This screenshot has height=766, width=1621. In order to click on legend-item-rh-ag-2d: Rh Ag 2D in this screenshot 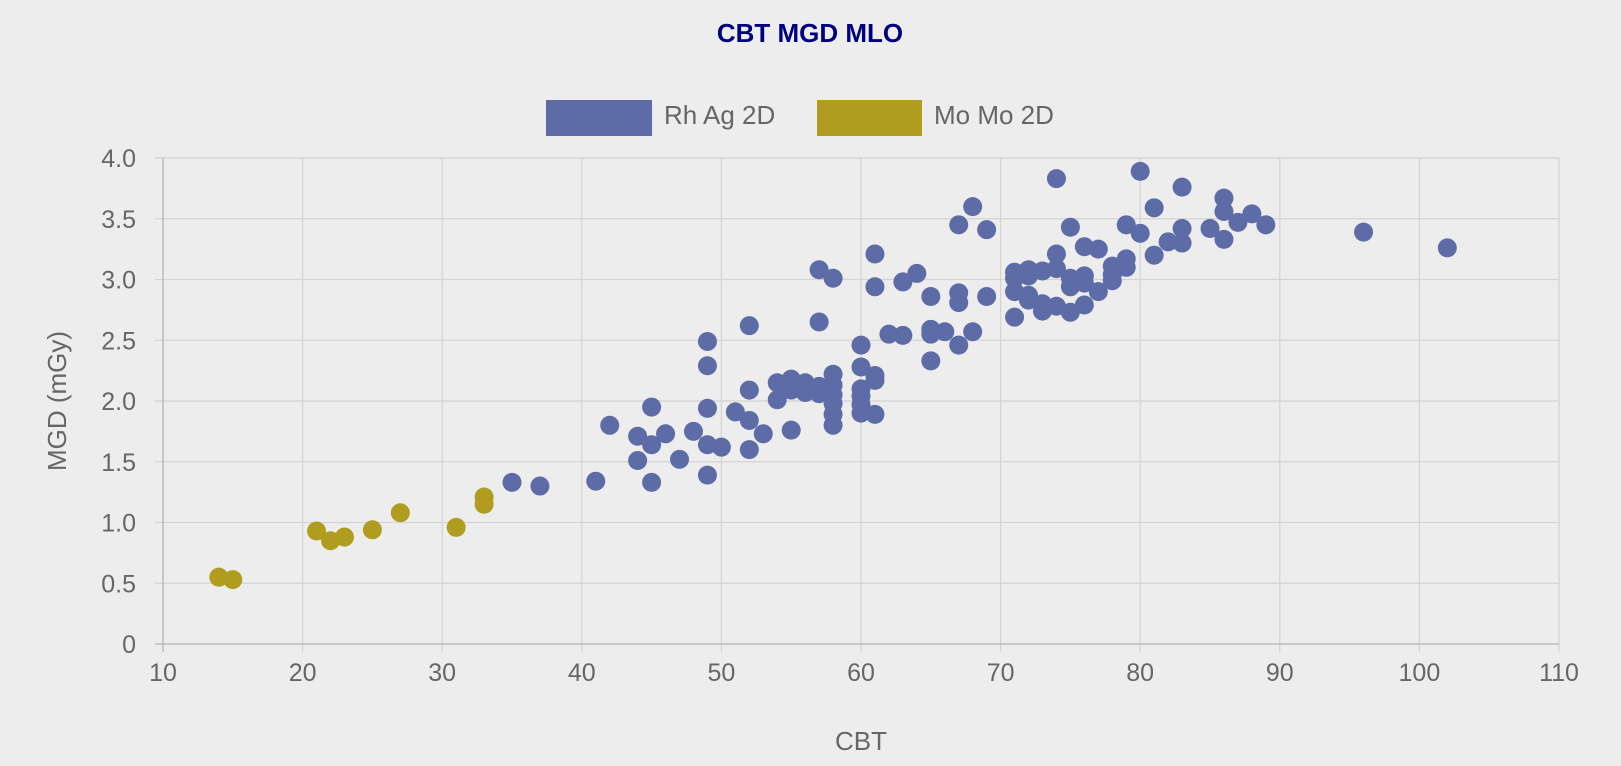, I will do `click(660, 118)`.